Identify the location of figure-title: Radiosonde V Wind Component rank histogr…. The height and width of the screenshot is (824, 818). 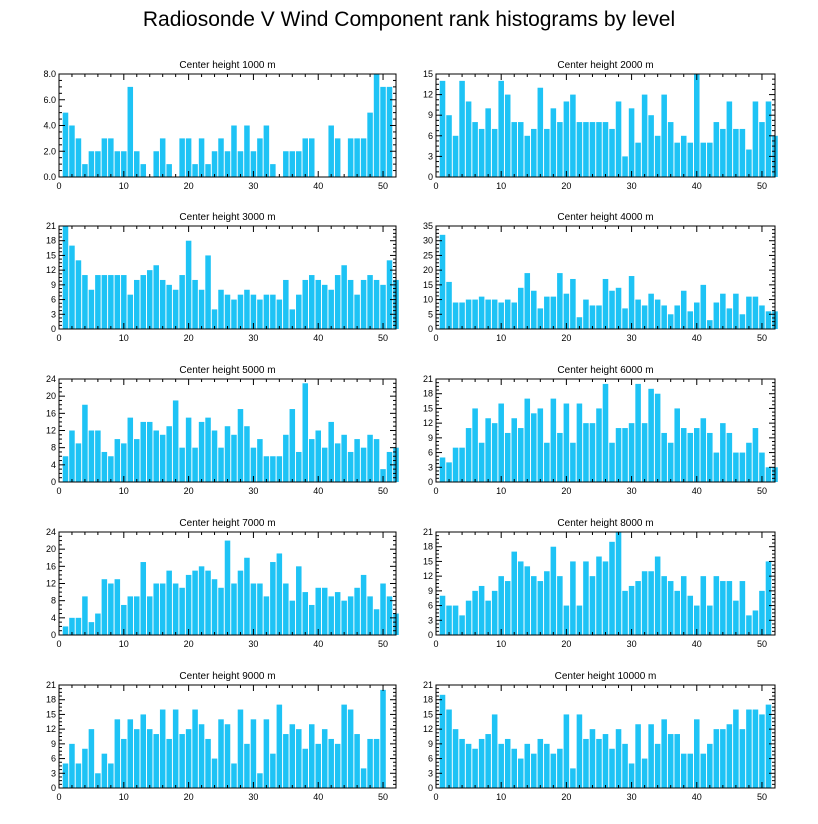
(409, 19).